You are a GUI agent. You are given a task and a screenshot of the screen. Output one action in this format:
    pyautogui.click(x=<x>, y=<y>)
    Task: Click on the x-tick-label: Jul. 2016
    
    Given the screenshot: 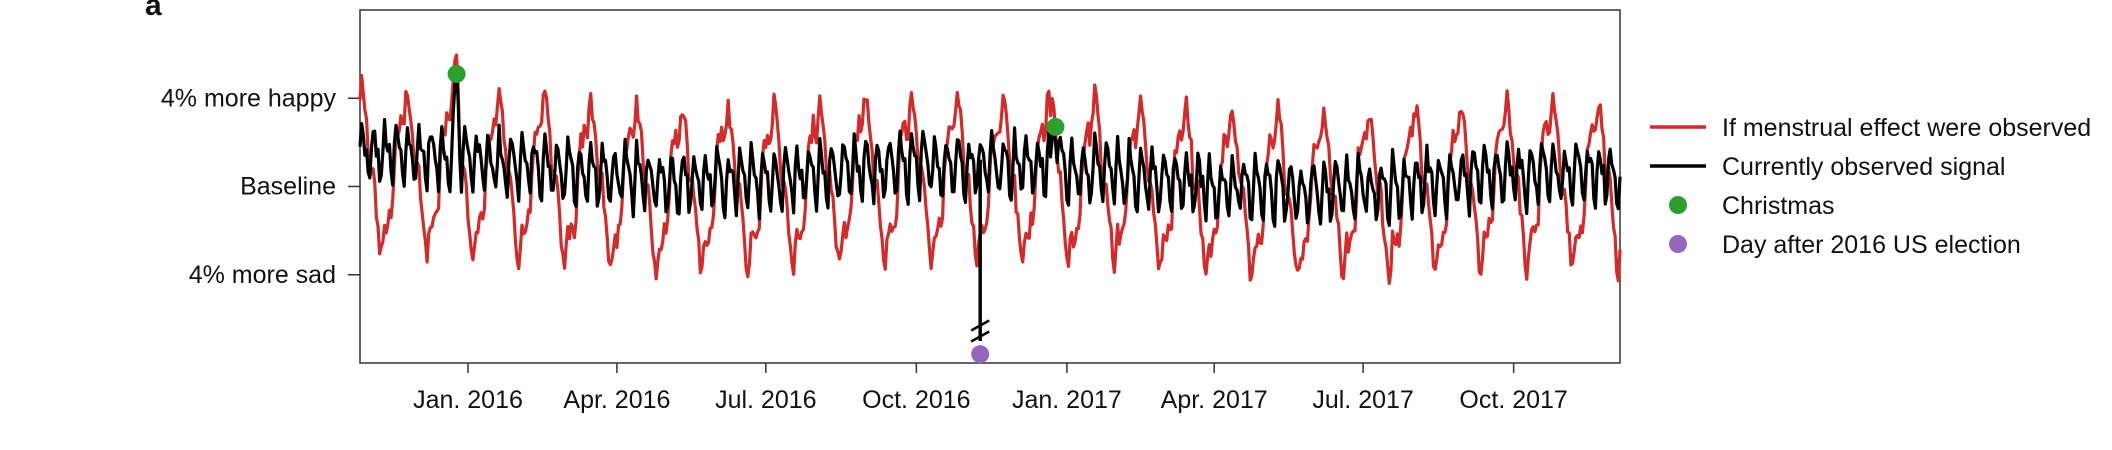 What is the action you would take?
    pyautogui.click(x=765, y=400)
    